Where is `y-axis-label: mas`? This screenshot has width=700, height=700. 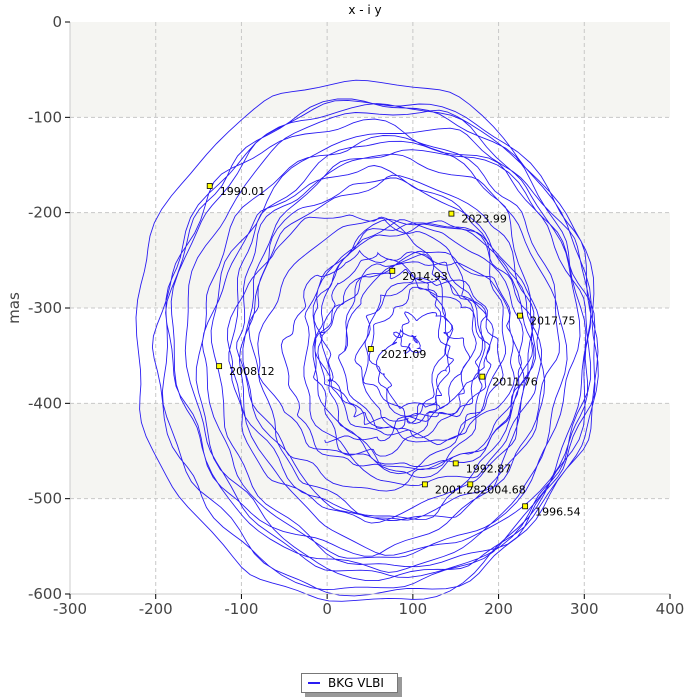
y-axis-label: mas is located at coordinates (14, 308).